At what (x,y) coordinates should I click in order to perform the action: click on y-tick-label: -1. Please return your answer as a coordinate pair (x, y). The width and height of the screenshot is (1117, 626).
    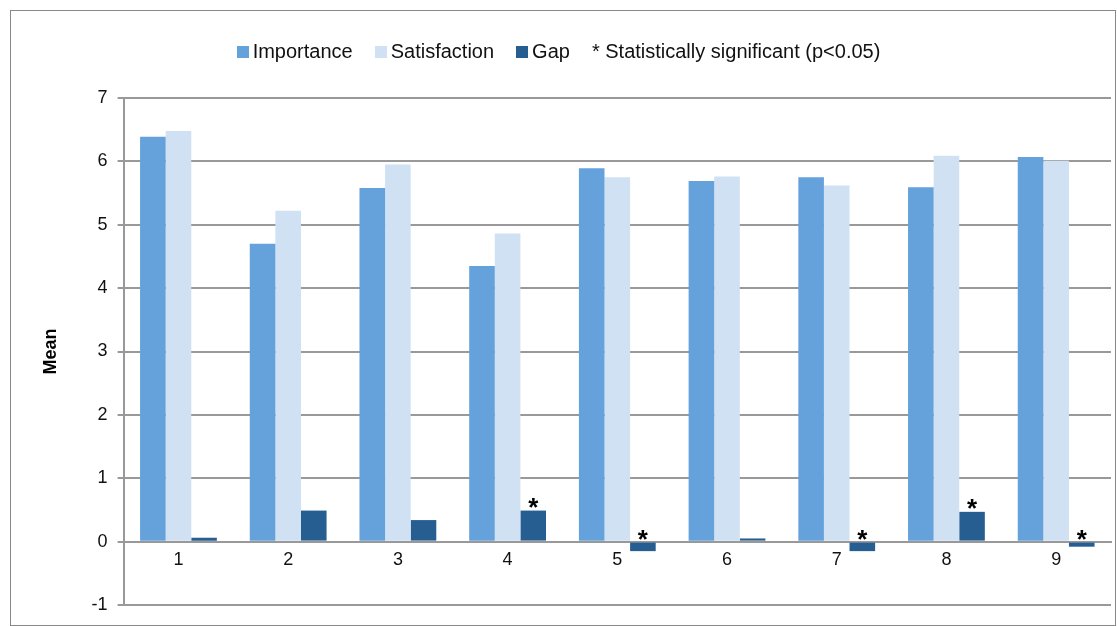
    Looking at the image, I should click on (99, 603).